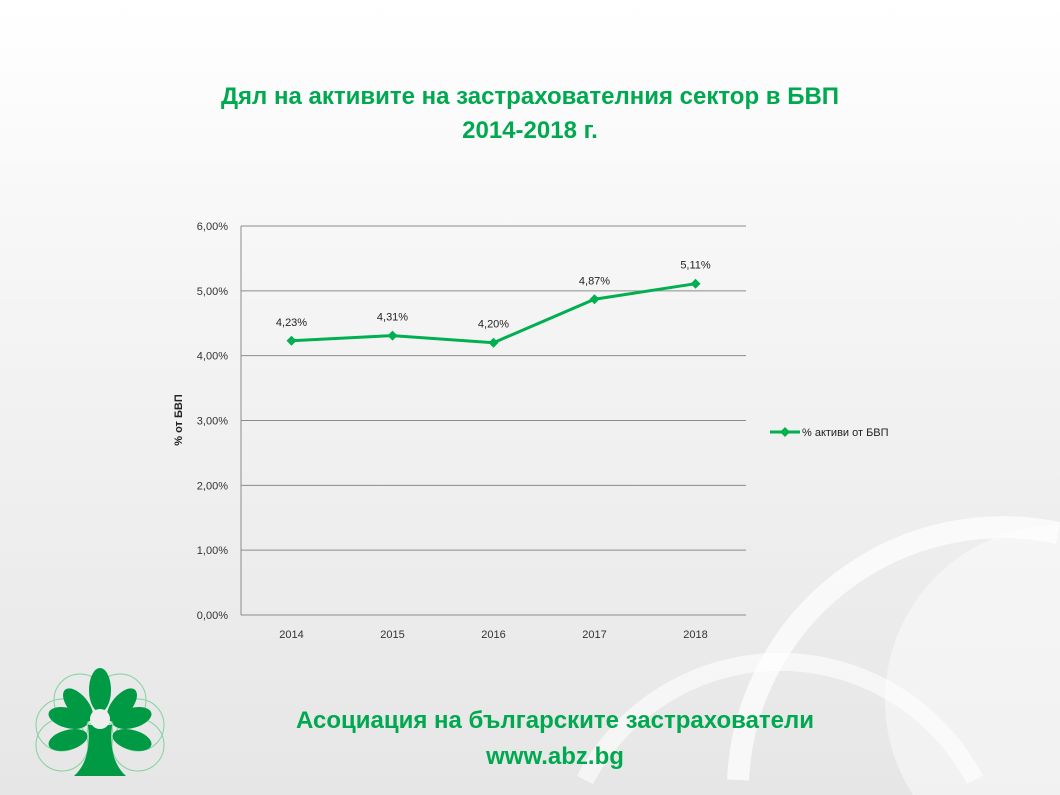  What do you see at coordinates (392, 635) in the screenshot?
I see `x-tick-label: 2015` at bounding box center [392, 635].